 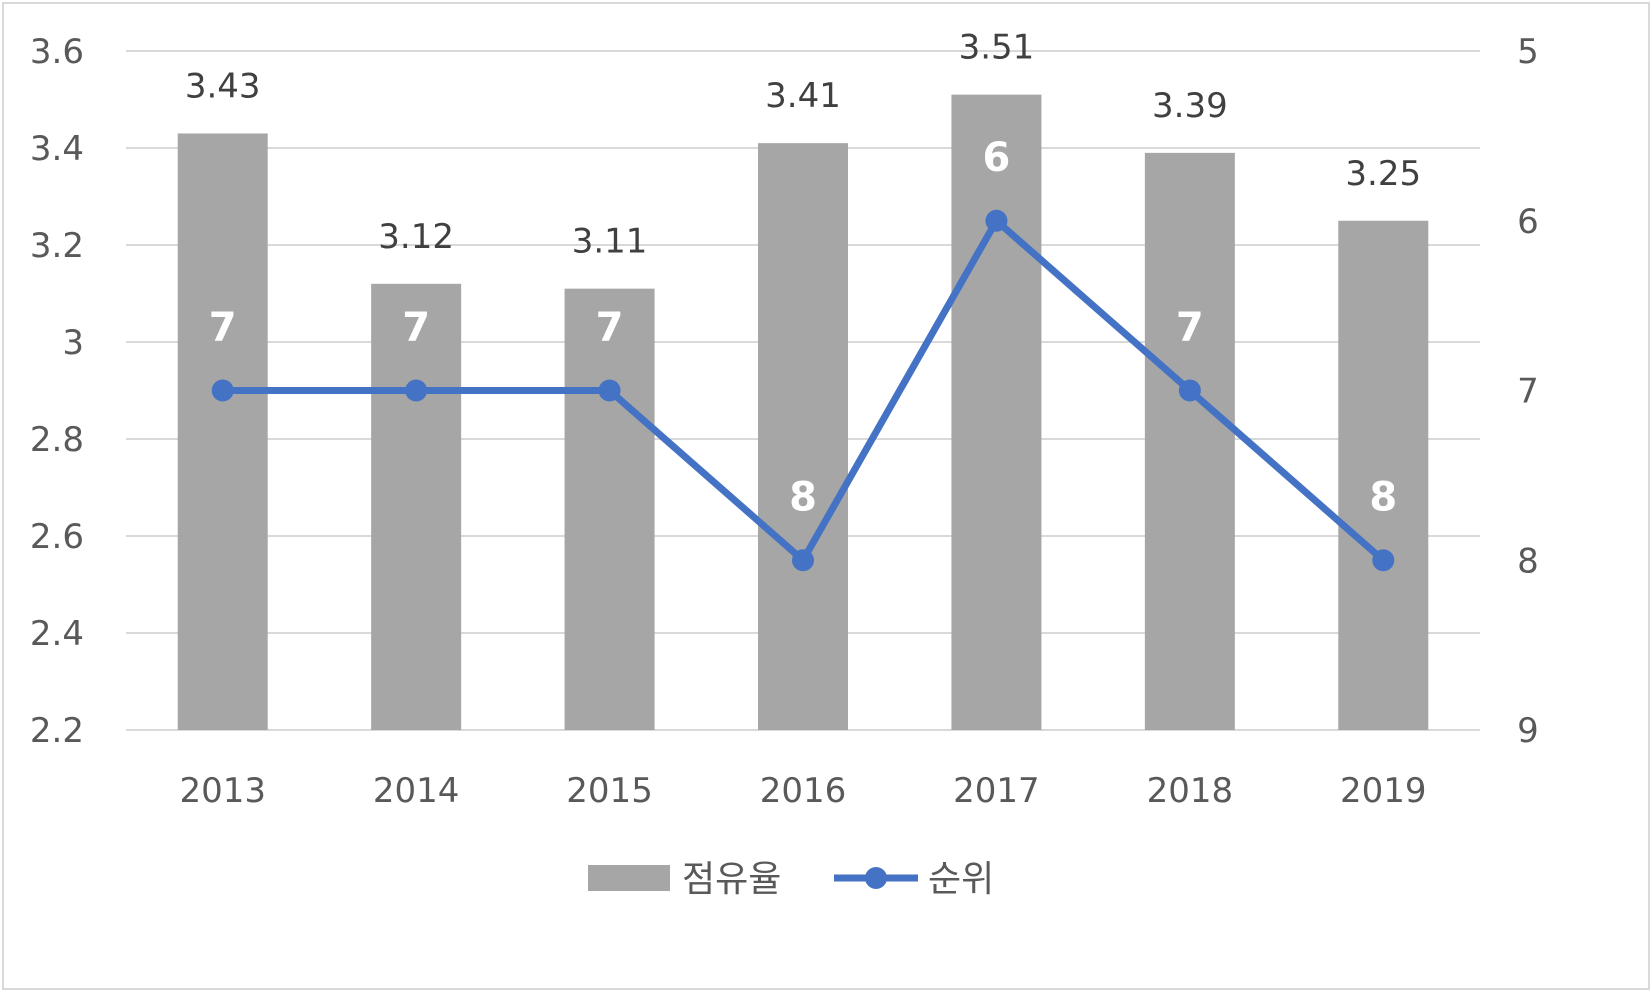 I want to click on rank-point-2014, so click(x=416, y=390).